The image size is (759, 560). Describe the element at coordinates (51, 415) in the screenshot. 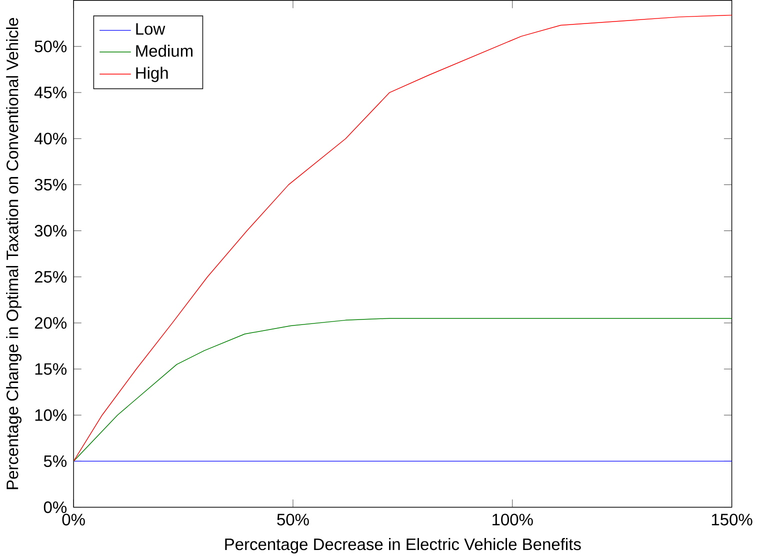

I see `y-tick-label: 10%` at that location.